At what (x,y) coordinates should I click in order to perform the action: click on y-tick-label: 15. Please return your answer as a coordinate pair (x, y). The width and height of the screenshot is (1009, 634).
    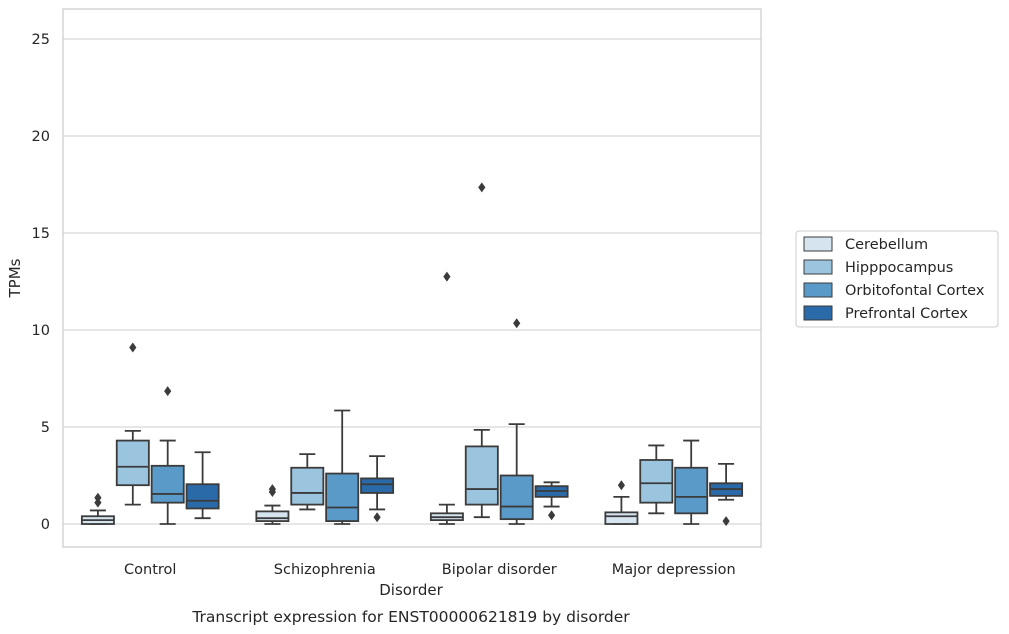
    Looking at the image, I should click on (41, 234).